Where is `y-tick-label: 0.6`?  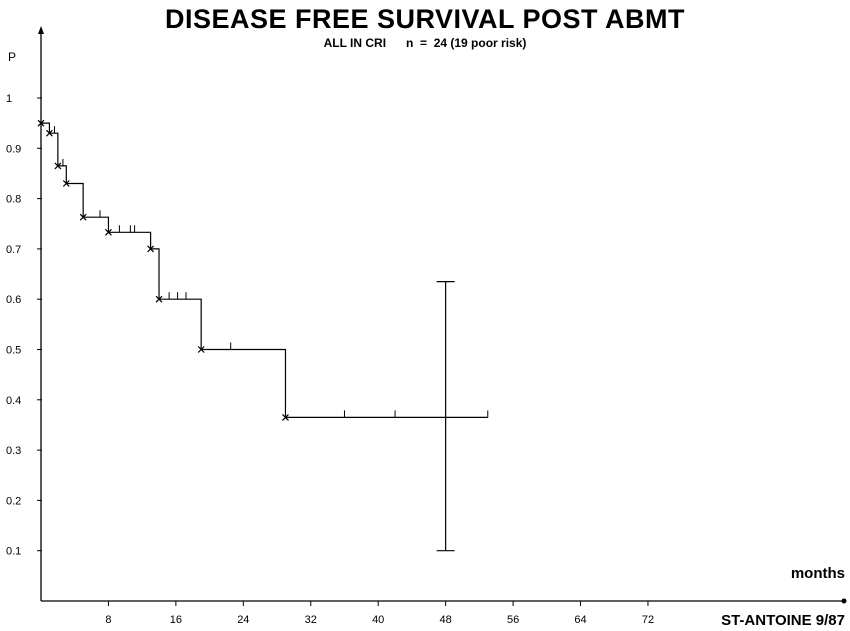
y-tick-label: 0.6 is located at coordinates (13, 300).